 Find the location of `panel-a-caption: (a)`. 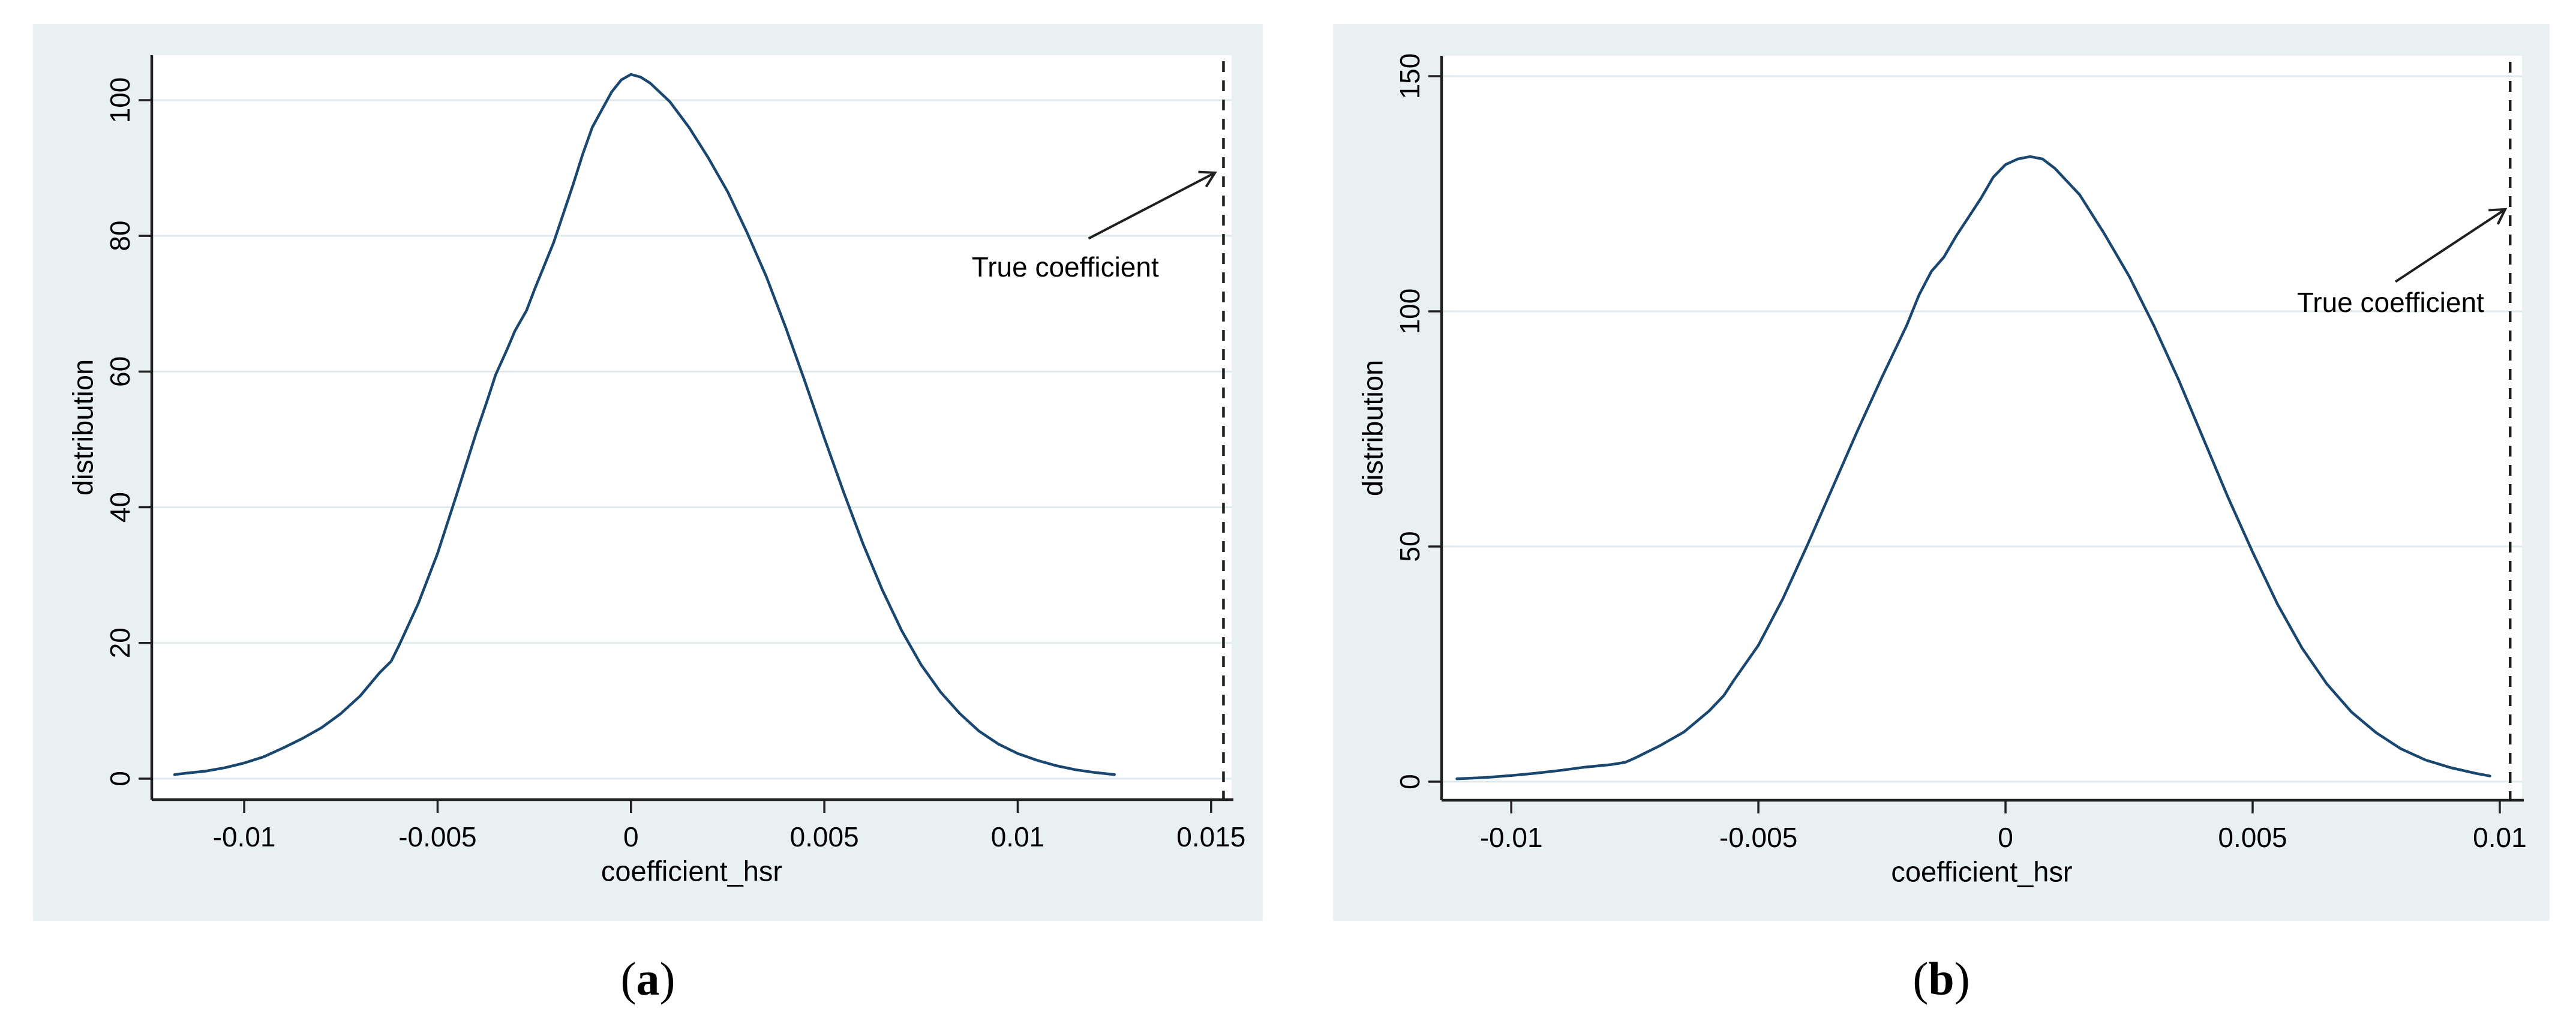

panel-a-caption: (a) is located at coordinates (648, 979).